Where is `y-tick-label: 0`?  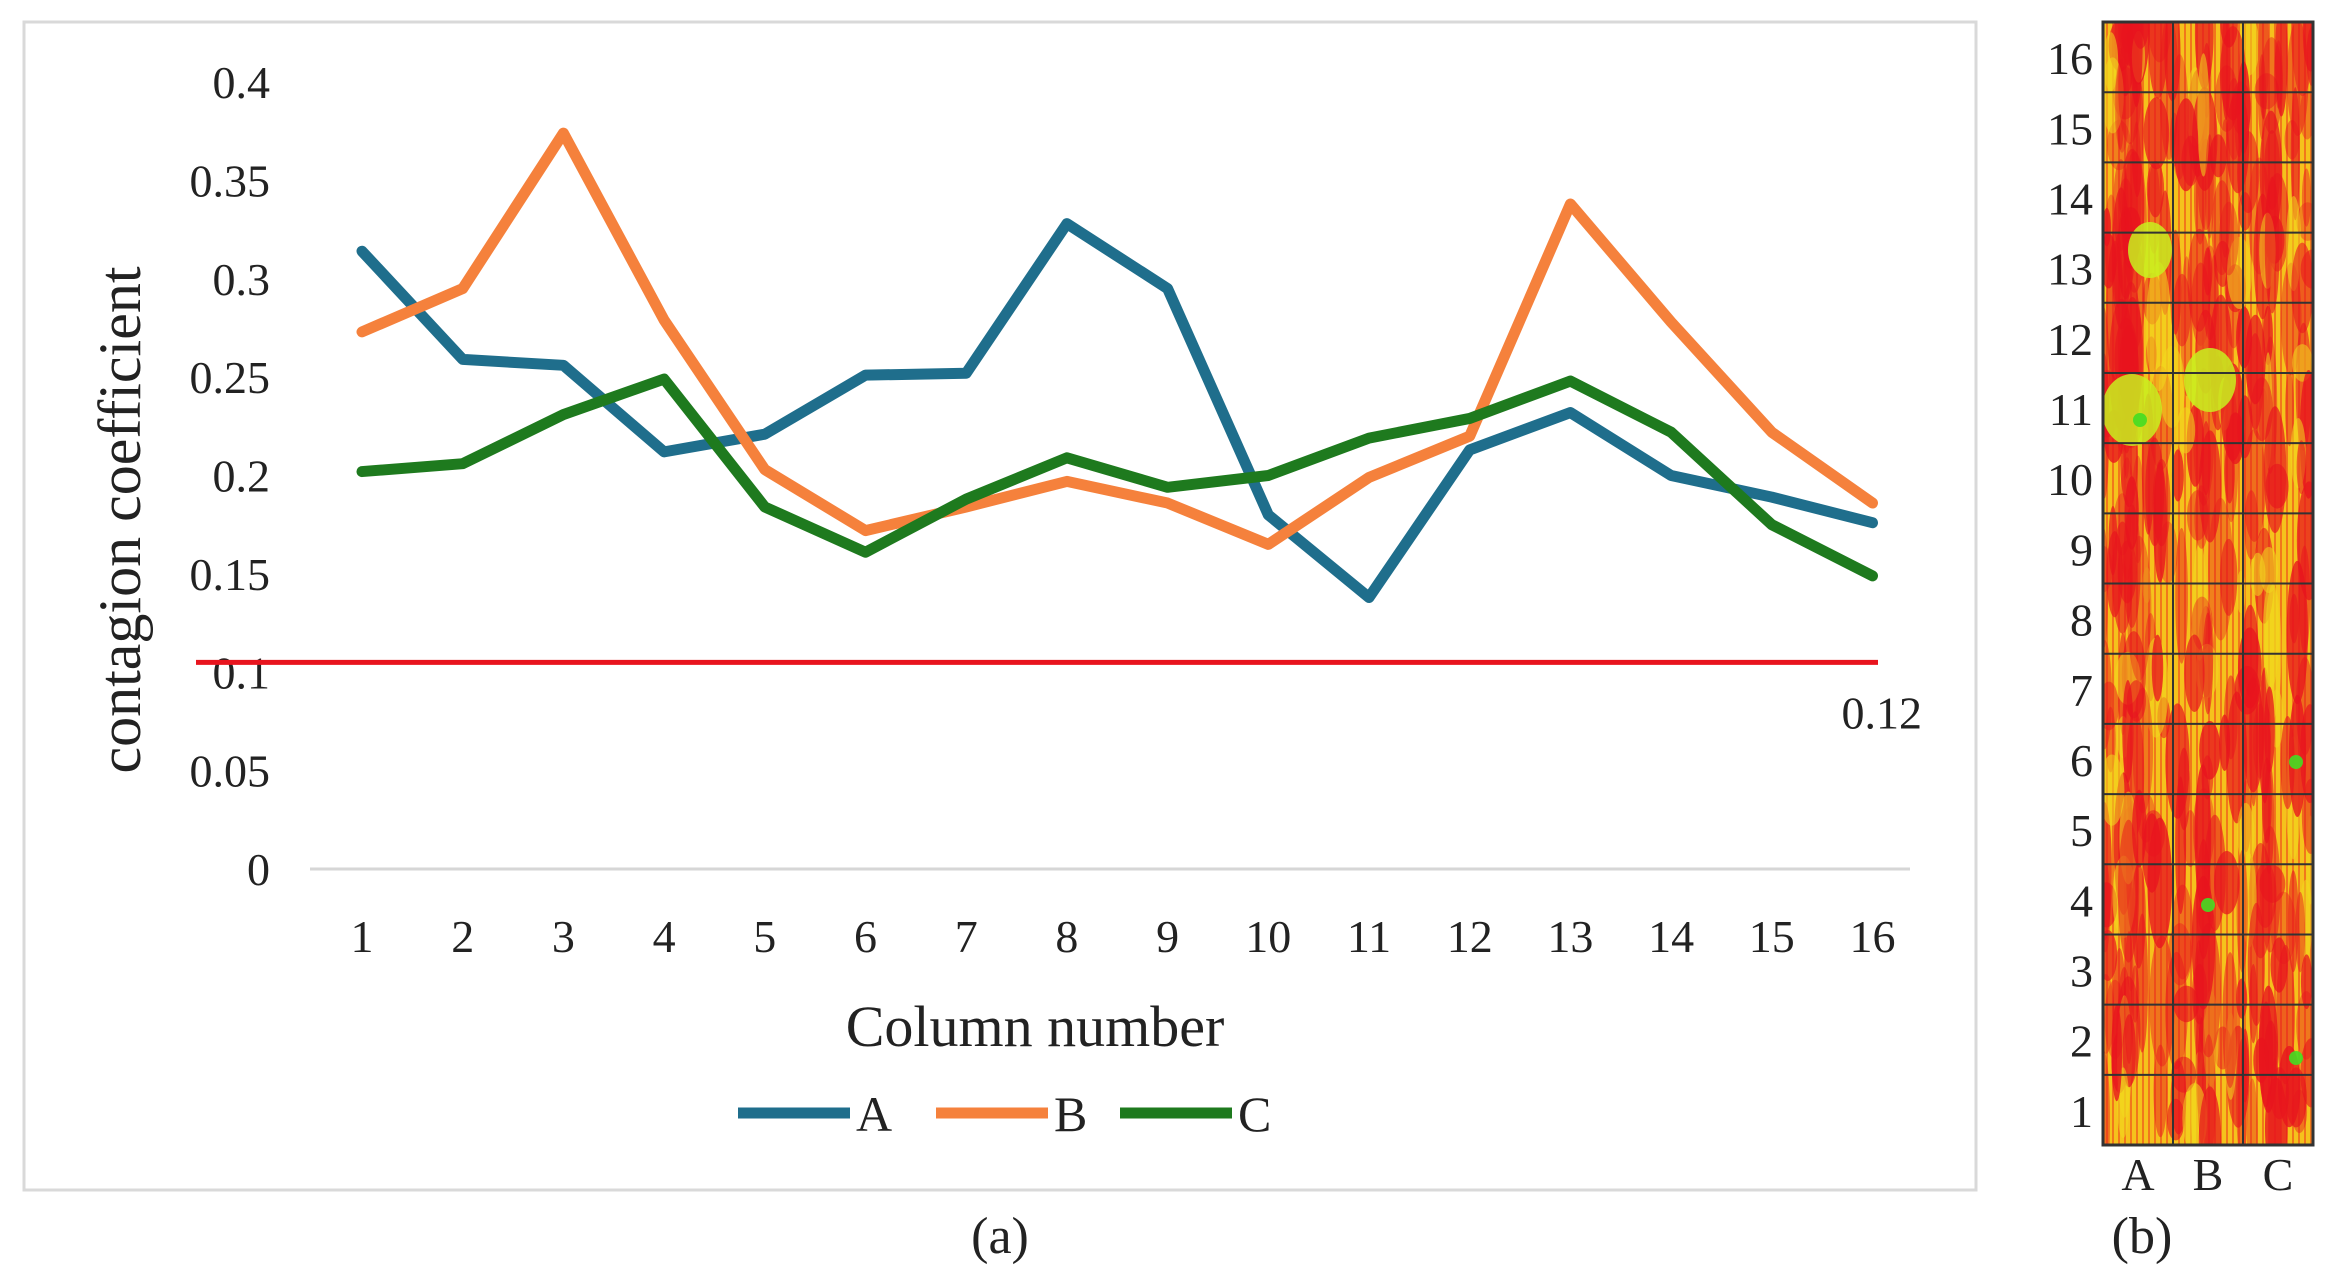
y-tick-label: 0 is located at coordinates (258, 869).